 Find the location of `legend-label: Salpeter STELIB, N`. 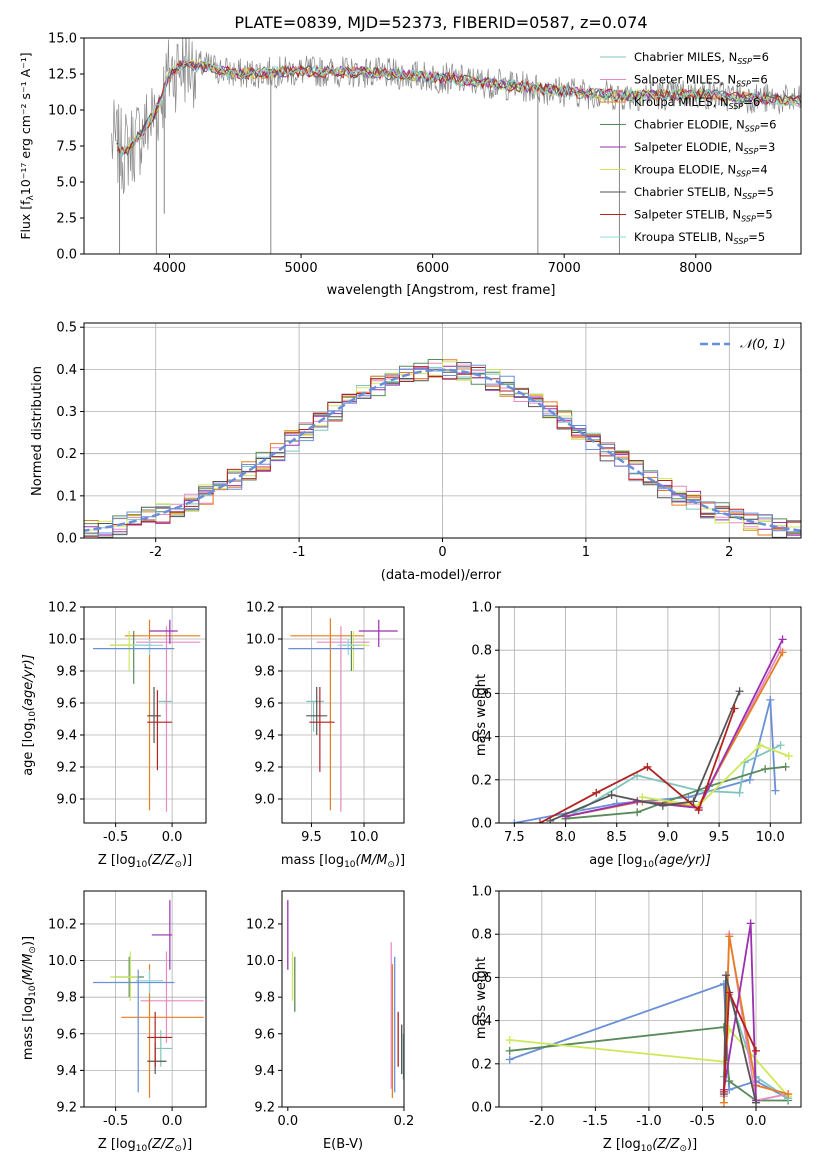

legend-label: Salpeter STELIB, N is located at coordinates (687, 215).